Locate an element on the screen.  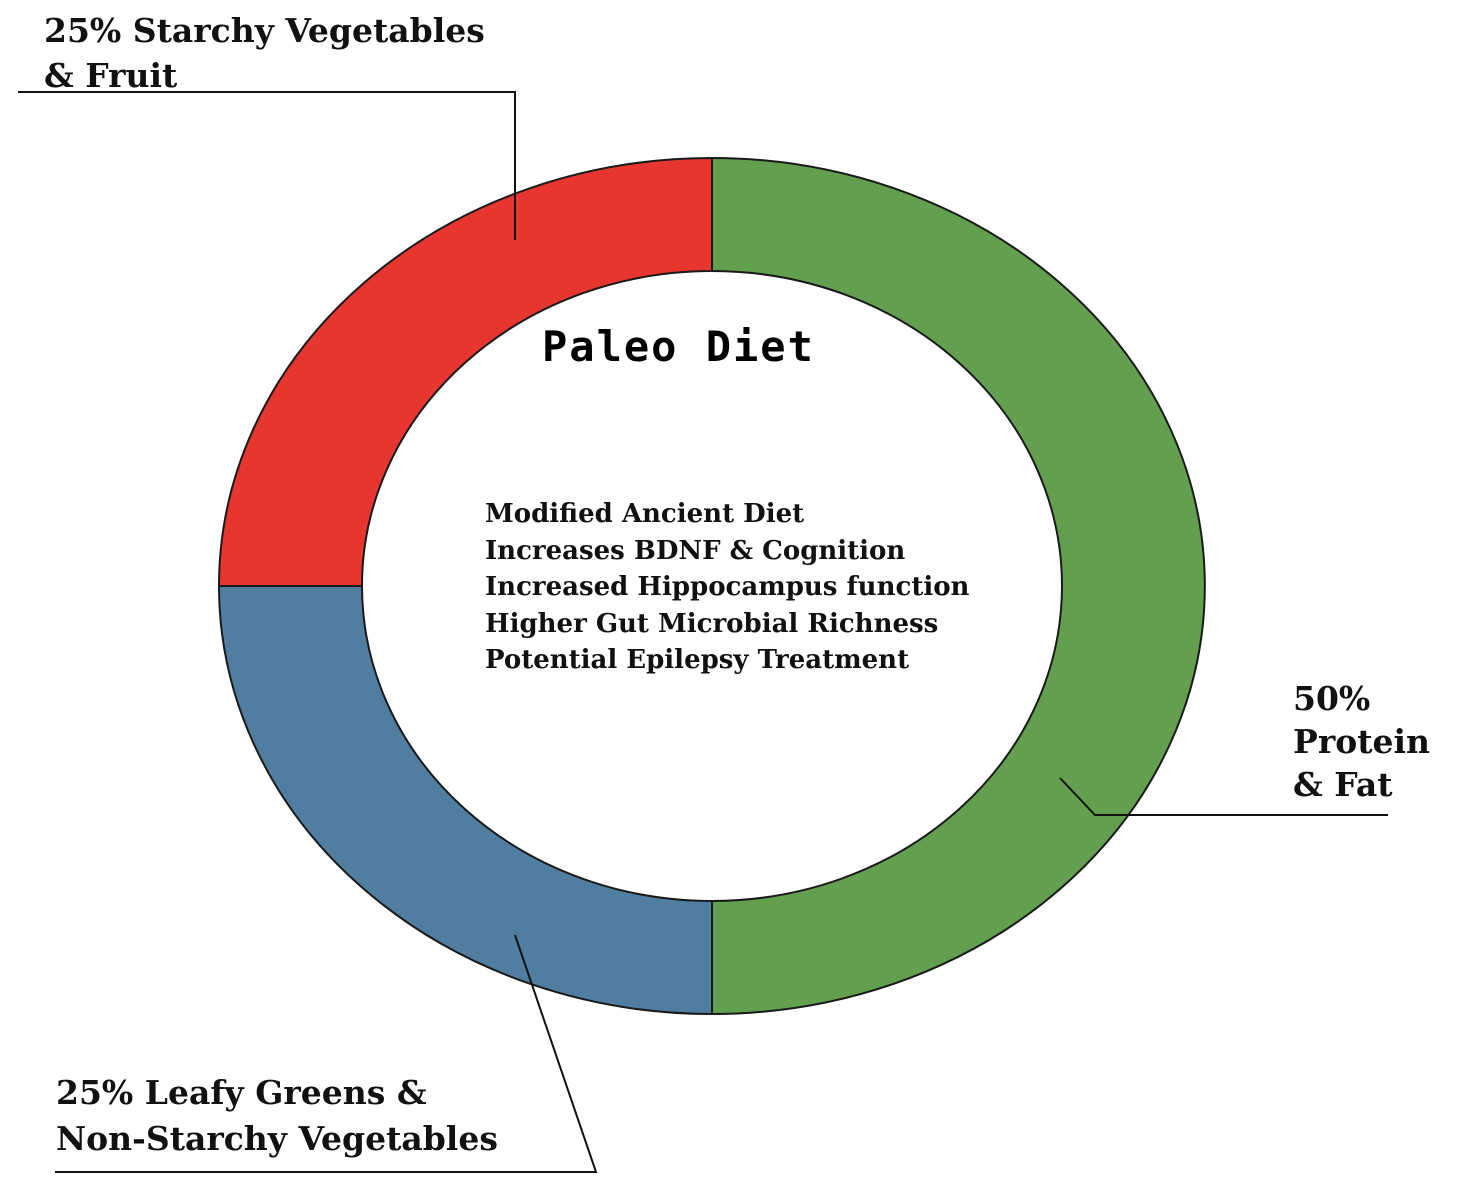
center-note: Increased Hippocampus function is located at coordinates (727, 587).